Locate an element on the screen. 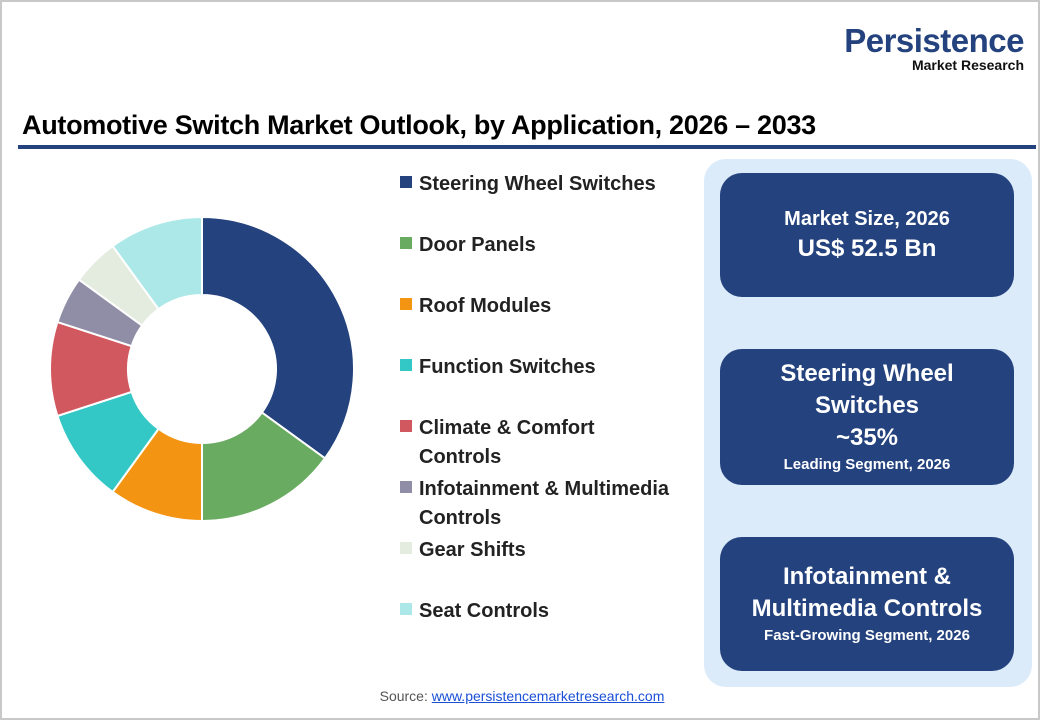 Image resolution: width=1040 pixels, height=720 pixels. logo: Persistence Market Research is located at coordinates (934, 47).